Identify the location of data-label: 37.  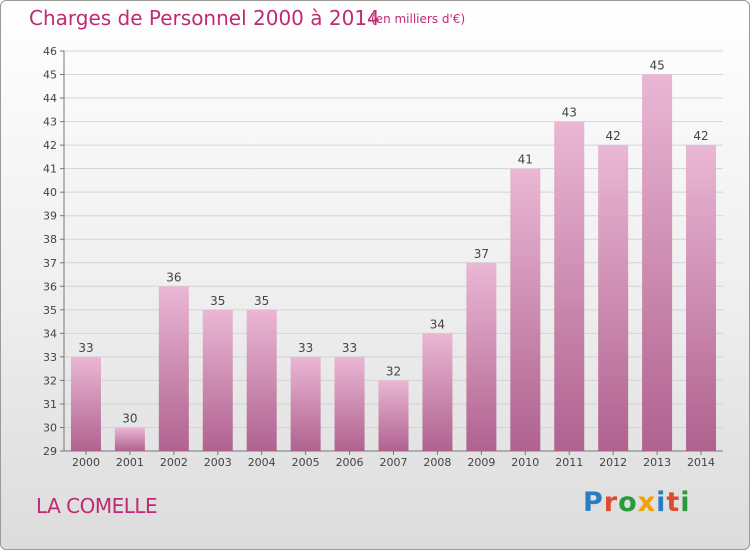
(481, 254).